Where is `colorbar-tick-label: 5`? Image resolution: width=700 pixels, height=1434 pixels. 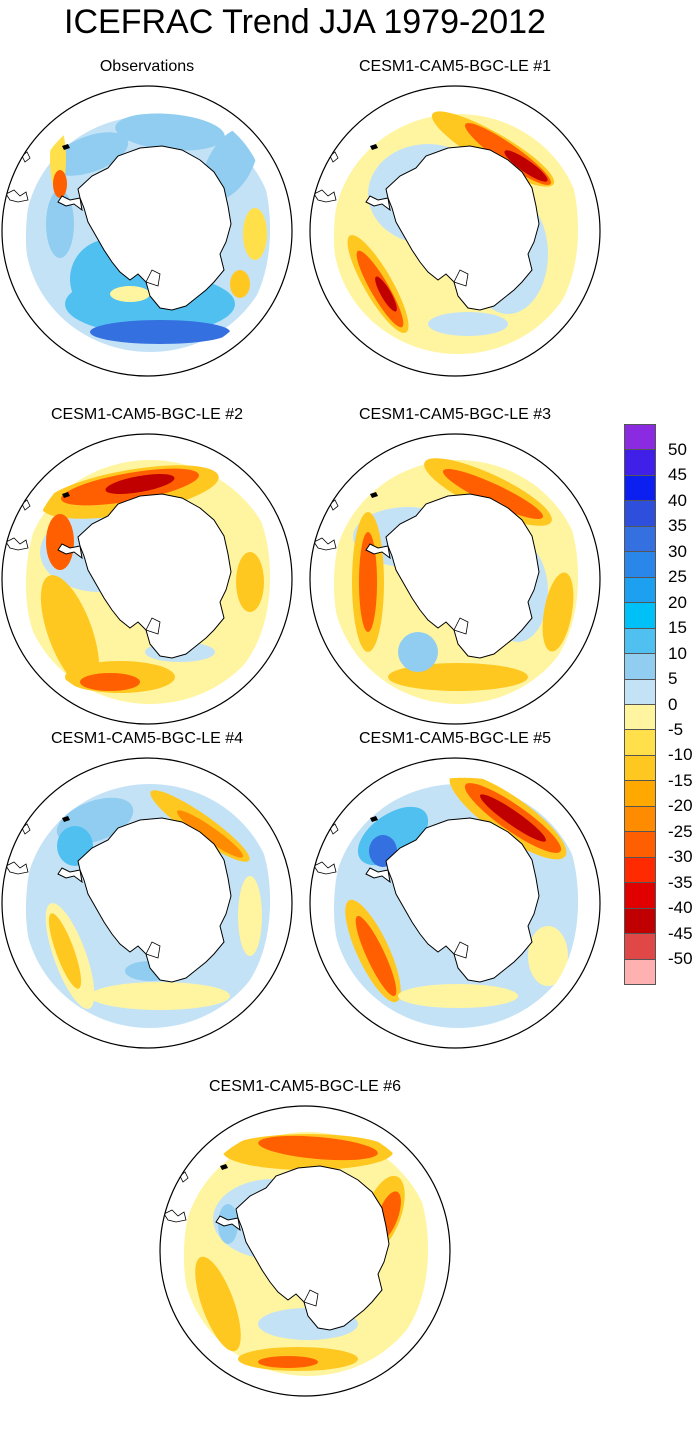 colorbar-tick-label: 5 is located at coordinates (673, 679).